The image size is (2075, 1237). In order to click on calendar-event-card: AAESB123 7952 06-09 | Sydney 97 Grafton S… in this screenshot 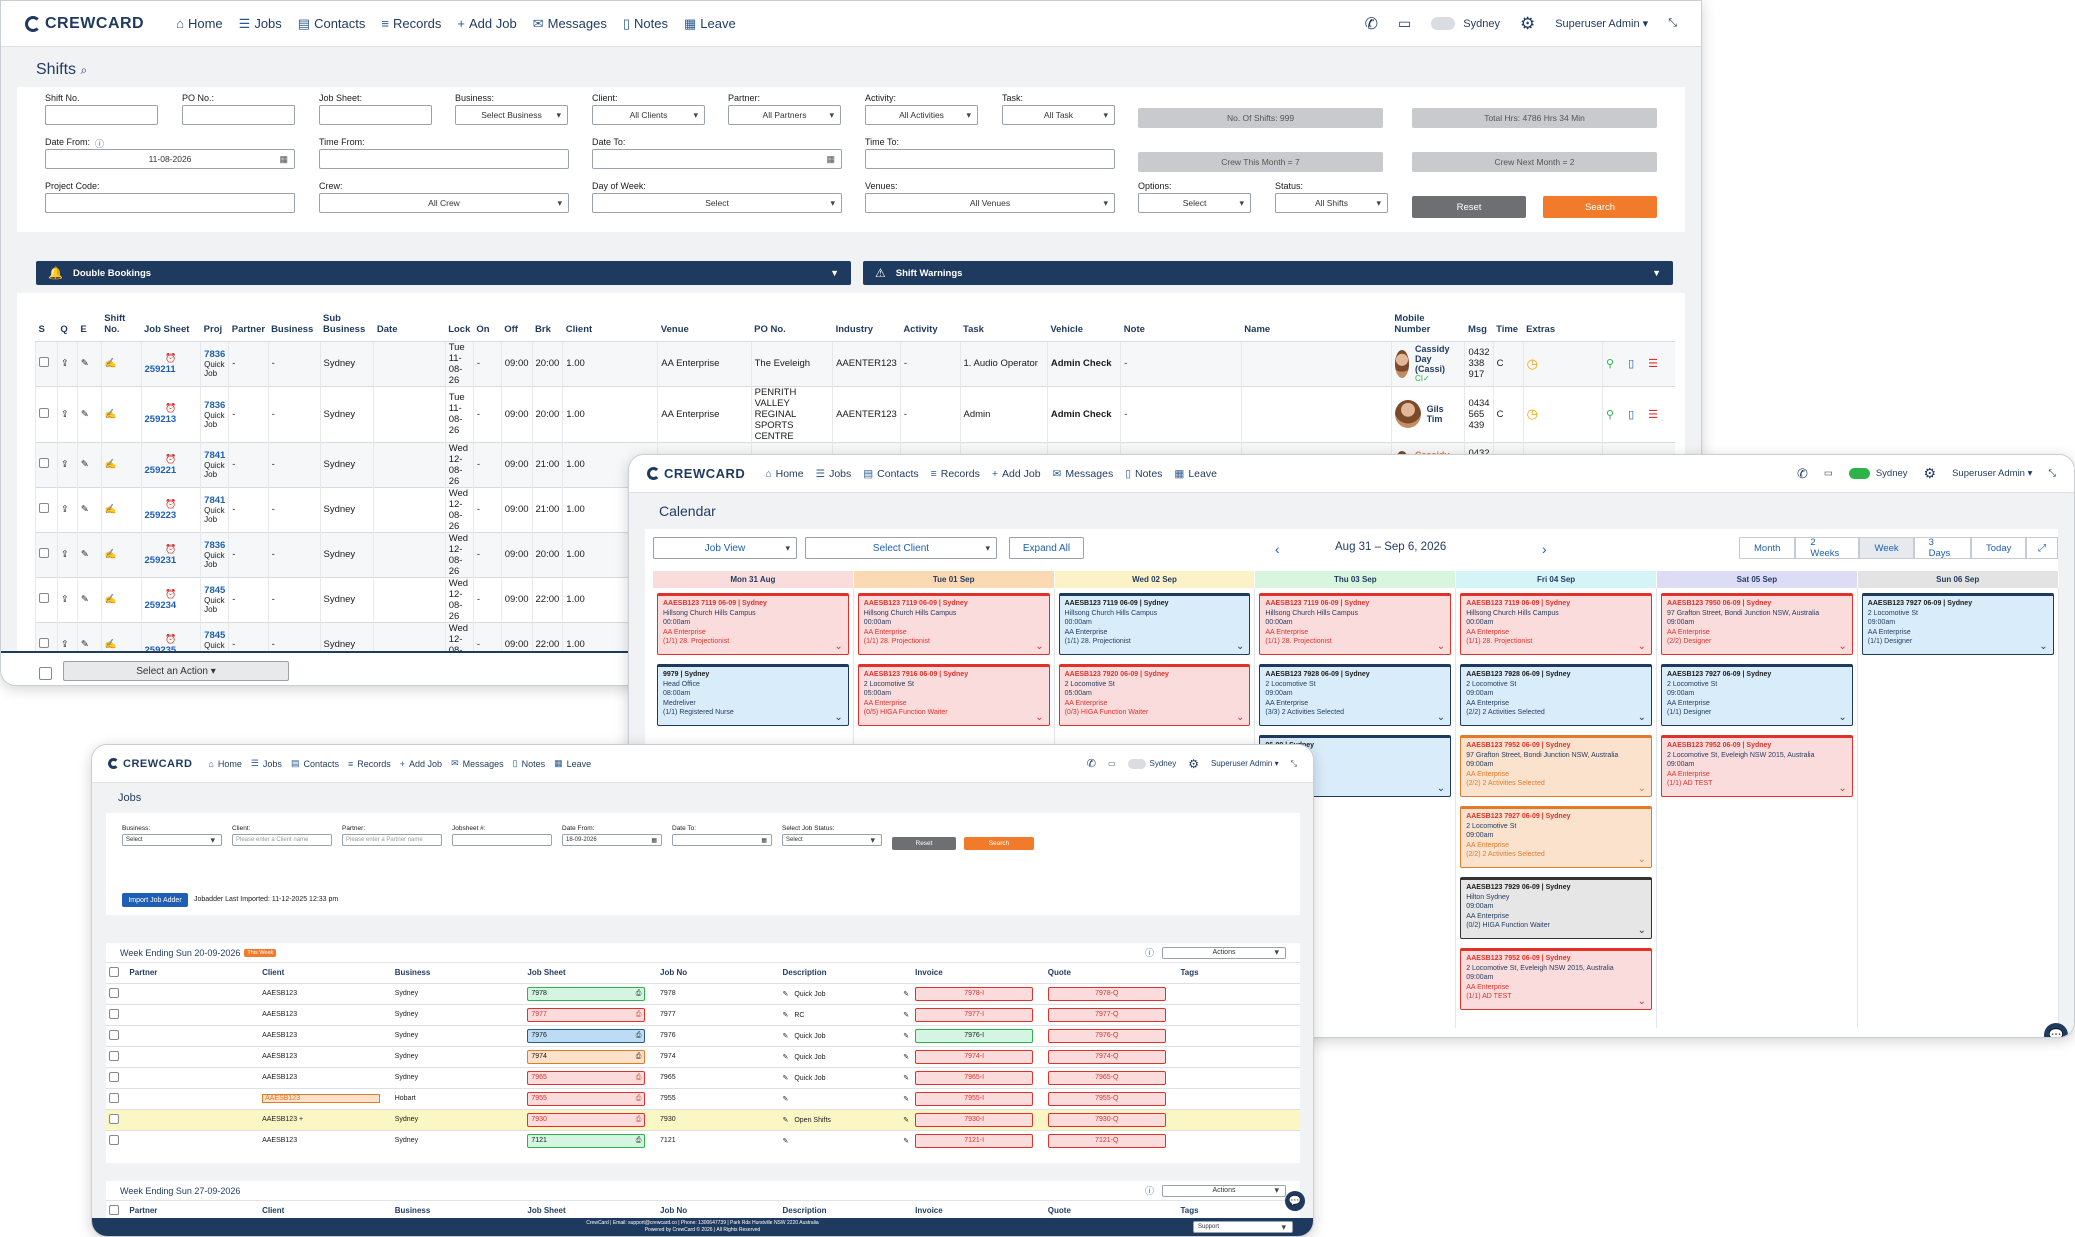, I will do `click(1556, 766)`.